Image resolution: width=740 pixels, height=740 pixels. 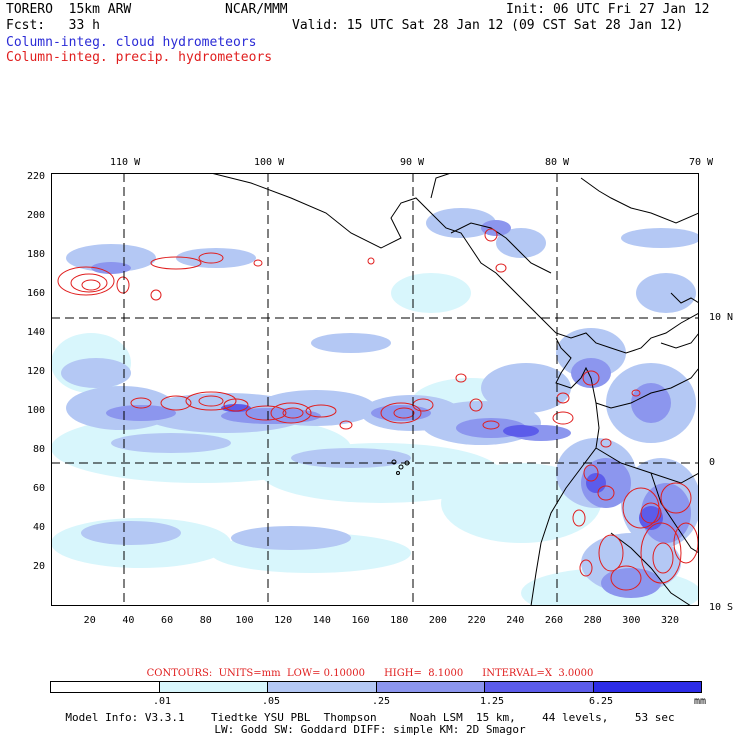 What do you see at coordinates (205, 620) in the screenshot?
I see `x-tick-label: 80` at bounding box center [205, 620].